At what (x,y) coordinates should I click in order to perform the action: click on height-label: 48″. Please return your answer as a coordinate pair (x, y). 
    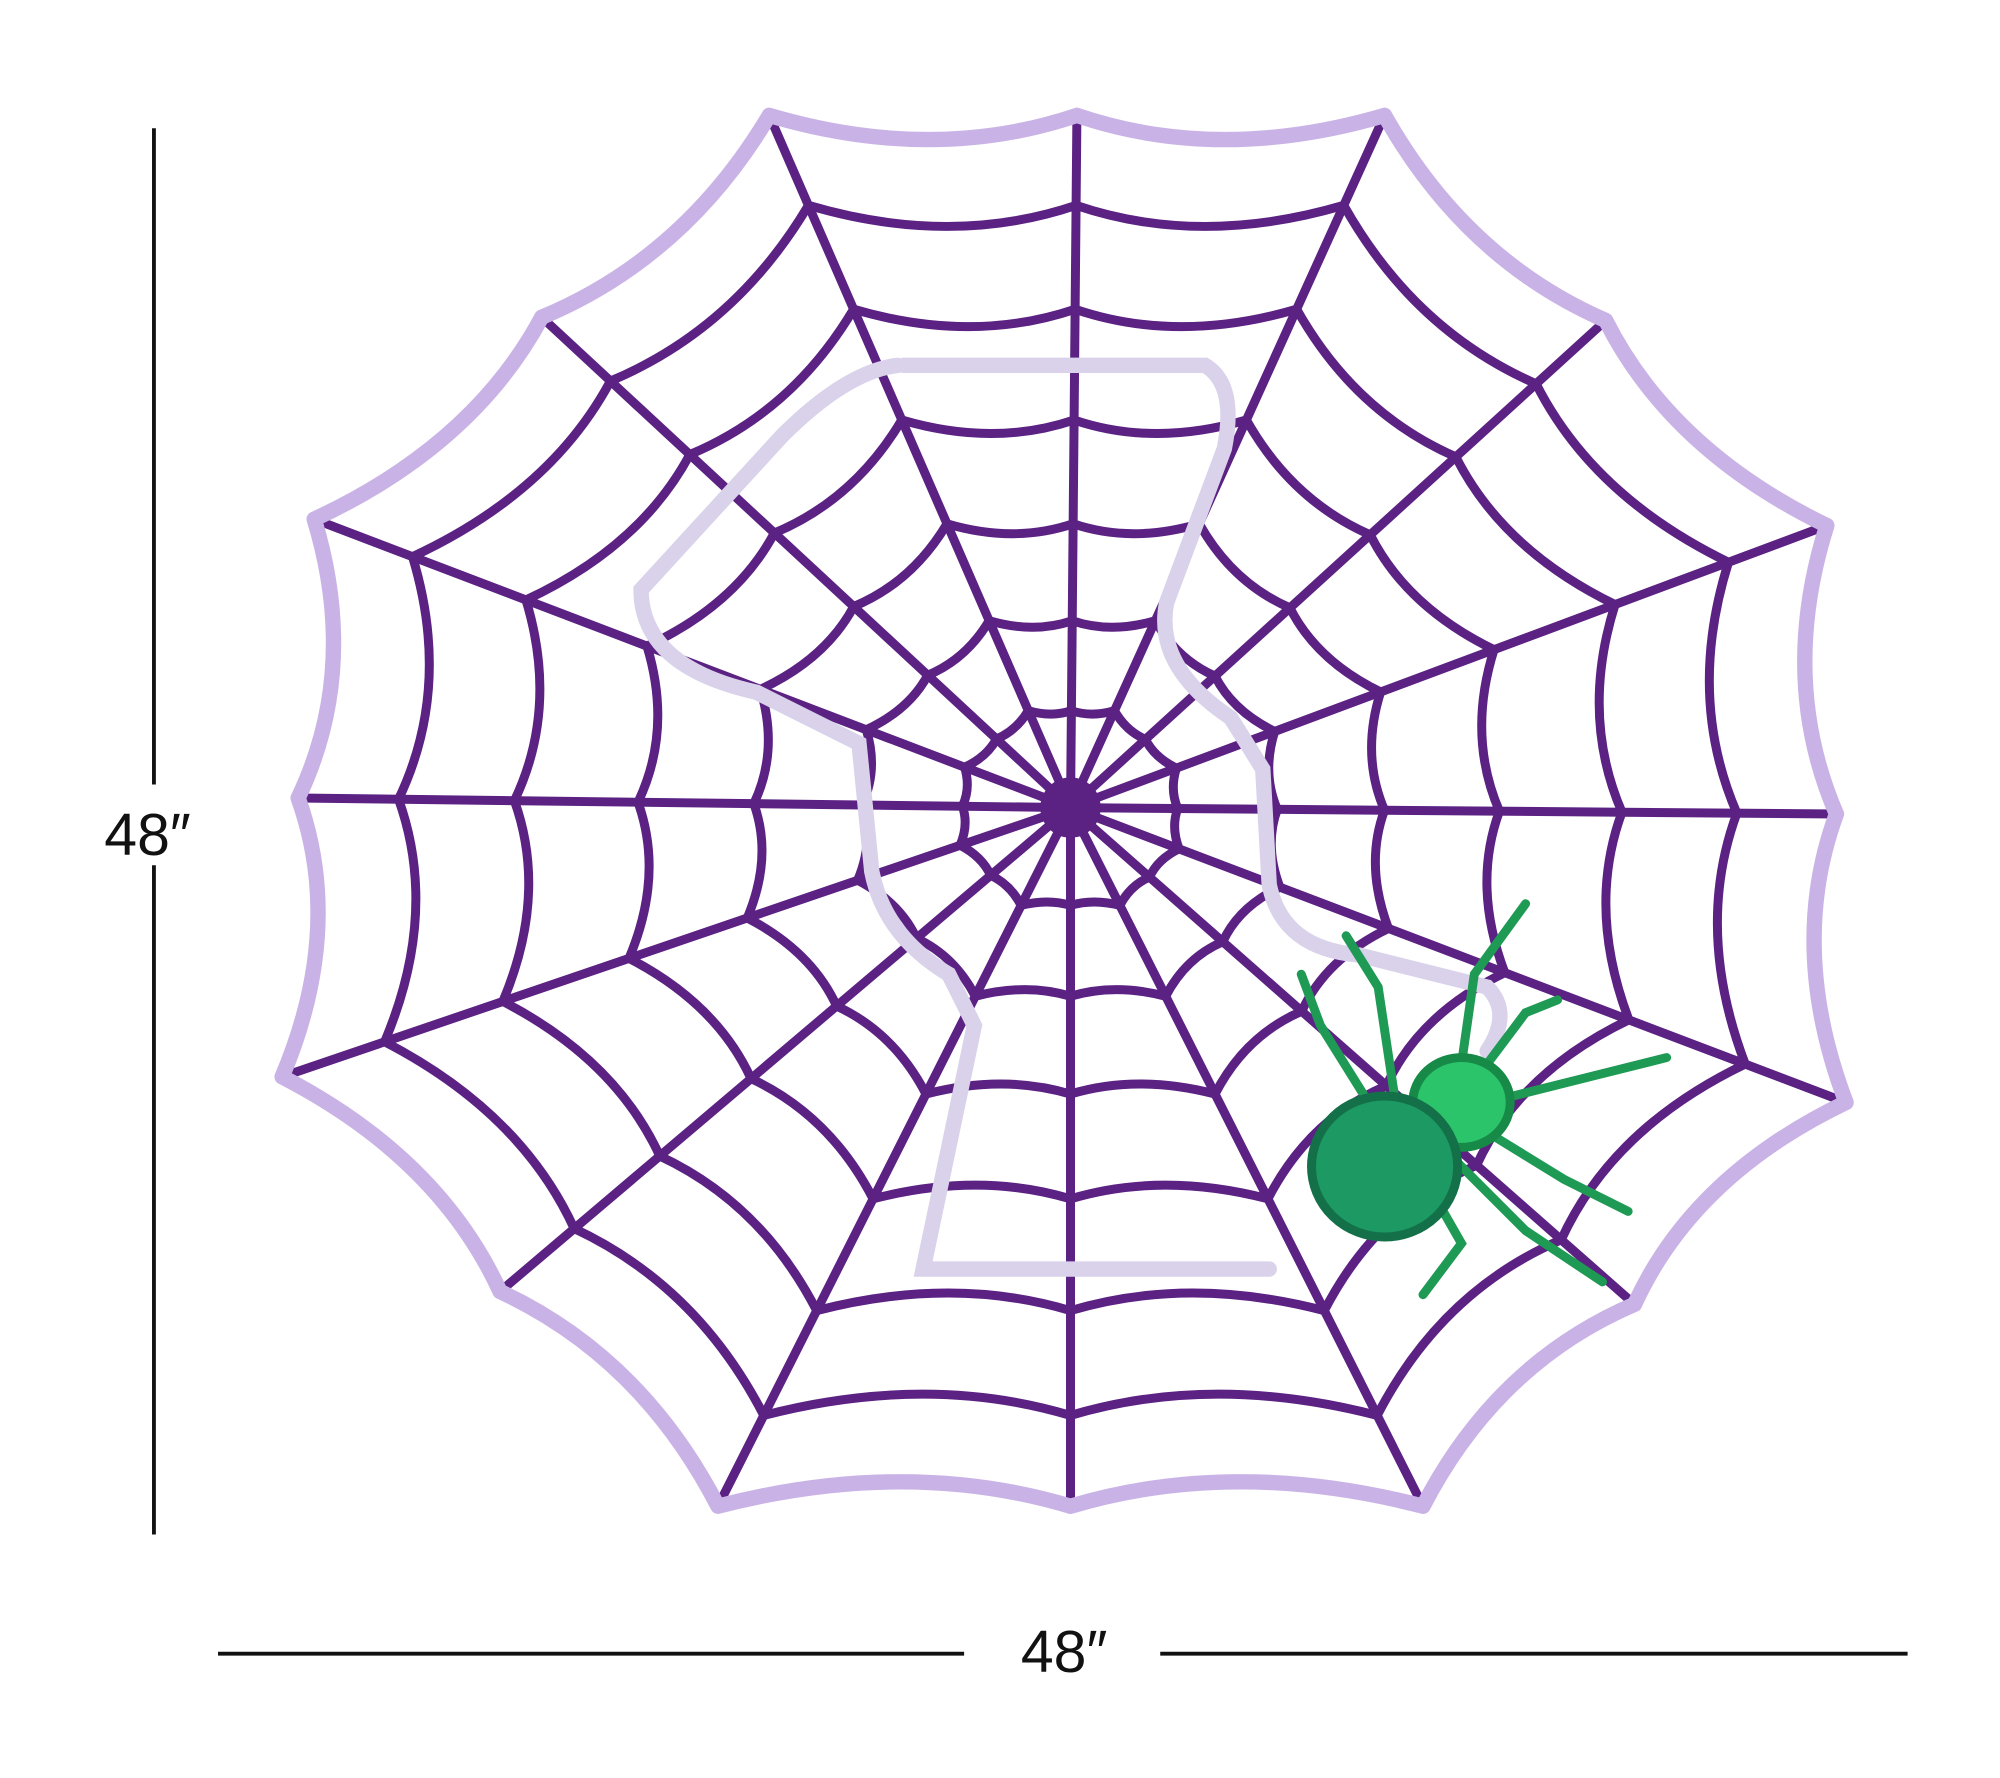
    Looking at the image, I should click on (147, 835).